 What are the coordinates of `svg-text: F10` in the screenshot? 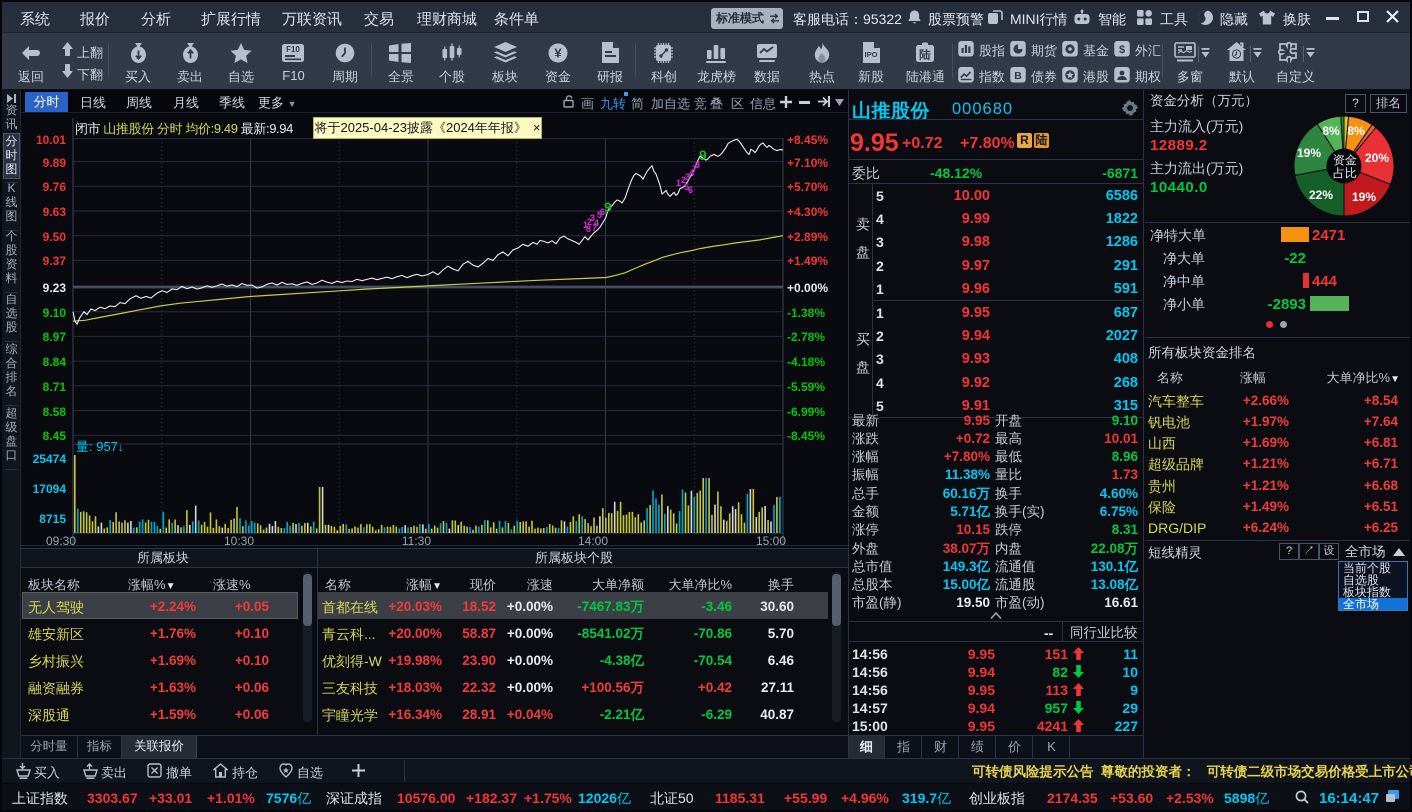 It's located at (293, 49).